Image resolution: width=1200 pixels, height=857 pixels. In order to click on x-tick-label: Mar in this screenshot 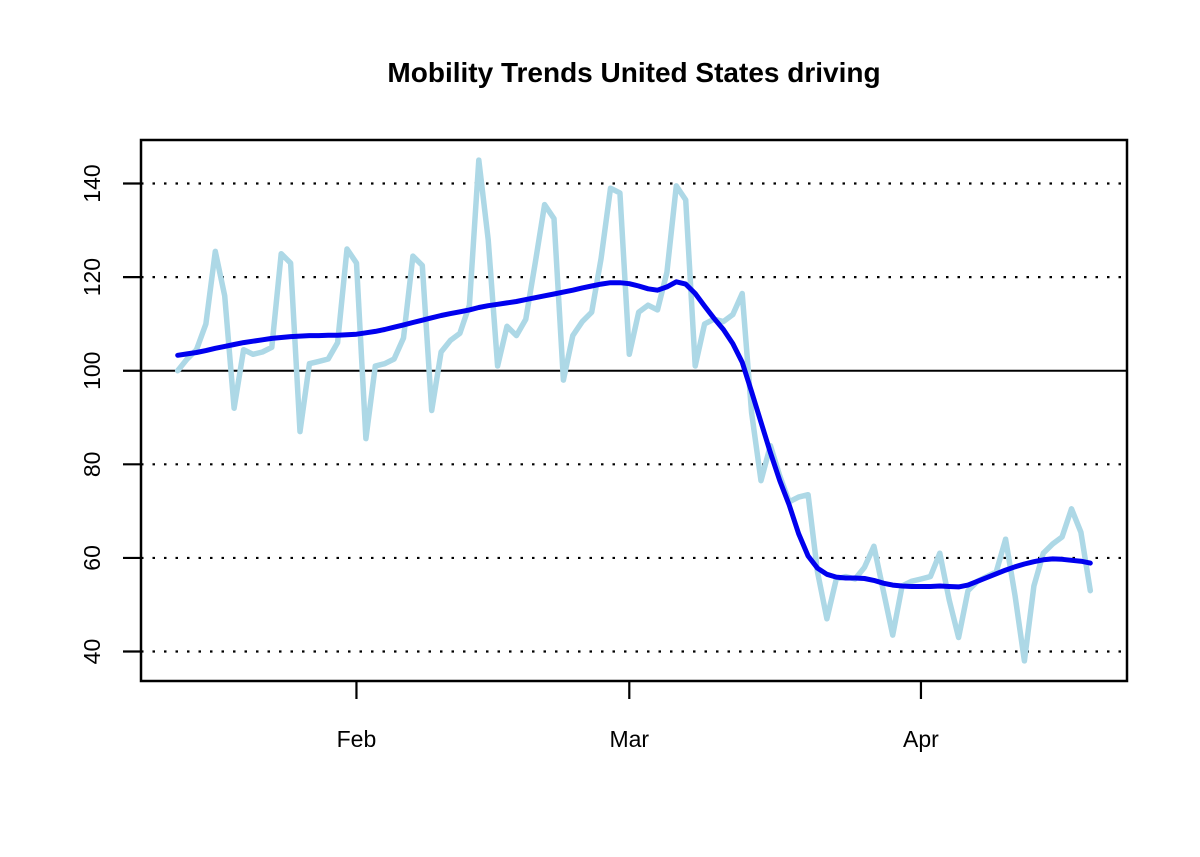, I will do `click(629, 739)`.